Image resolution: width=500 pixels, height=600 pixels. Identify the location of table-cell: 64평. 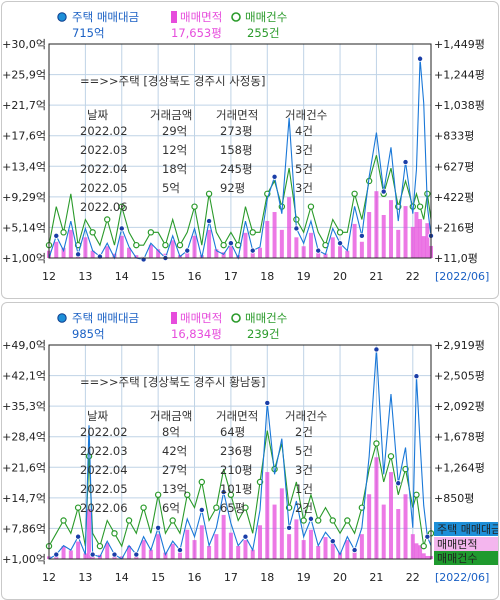
(232, 432).